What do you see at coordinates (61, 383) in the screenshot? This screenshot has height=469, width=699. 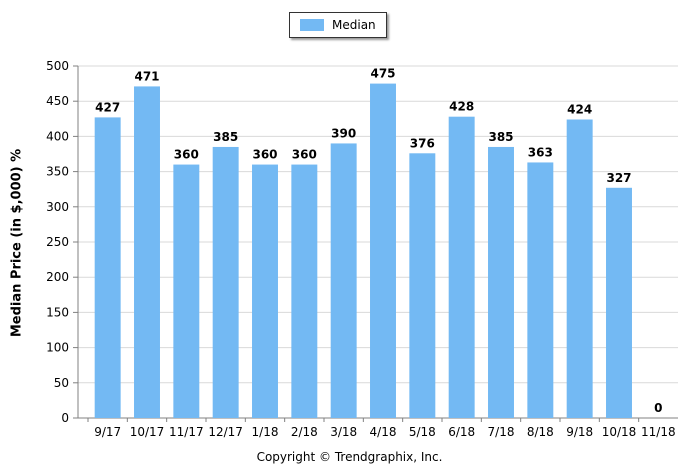 I see `y-tick-label: 50` at bounding box center [61, 383].